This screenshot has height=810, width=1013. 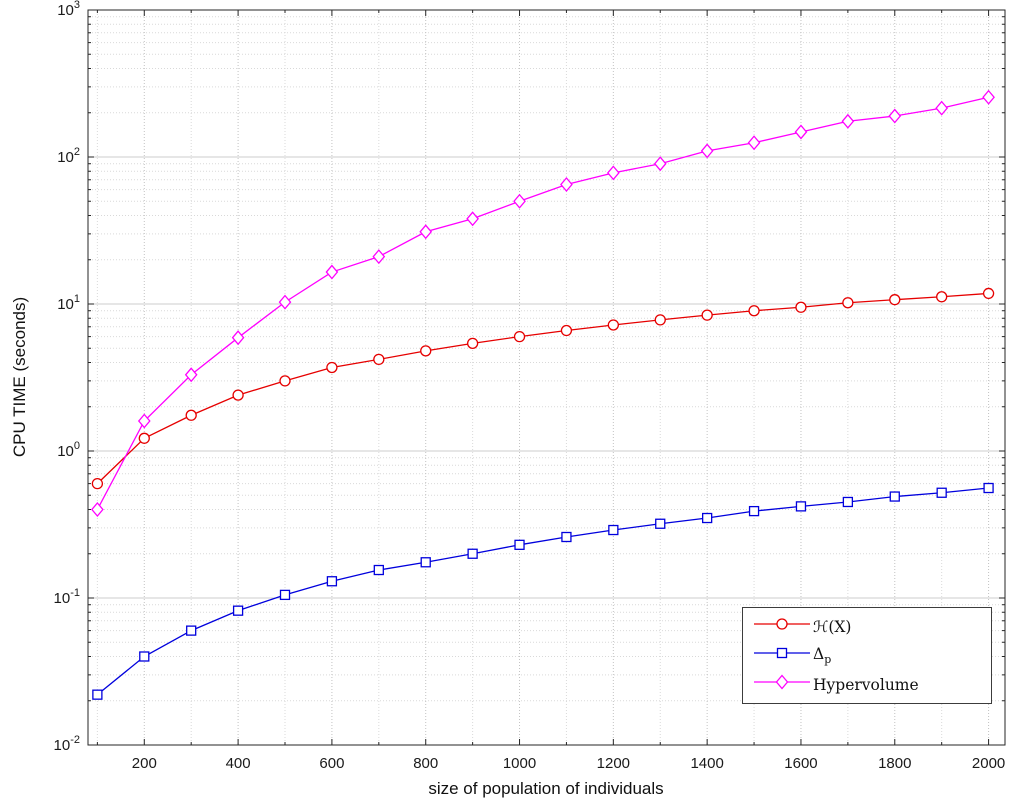 I want to click on legend-sample-diamond-icon, so click(x=782, y=684).